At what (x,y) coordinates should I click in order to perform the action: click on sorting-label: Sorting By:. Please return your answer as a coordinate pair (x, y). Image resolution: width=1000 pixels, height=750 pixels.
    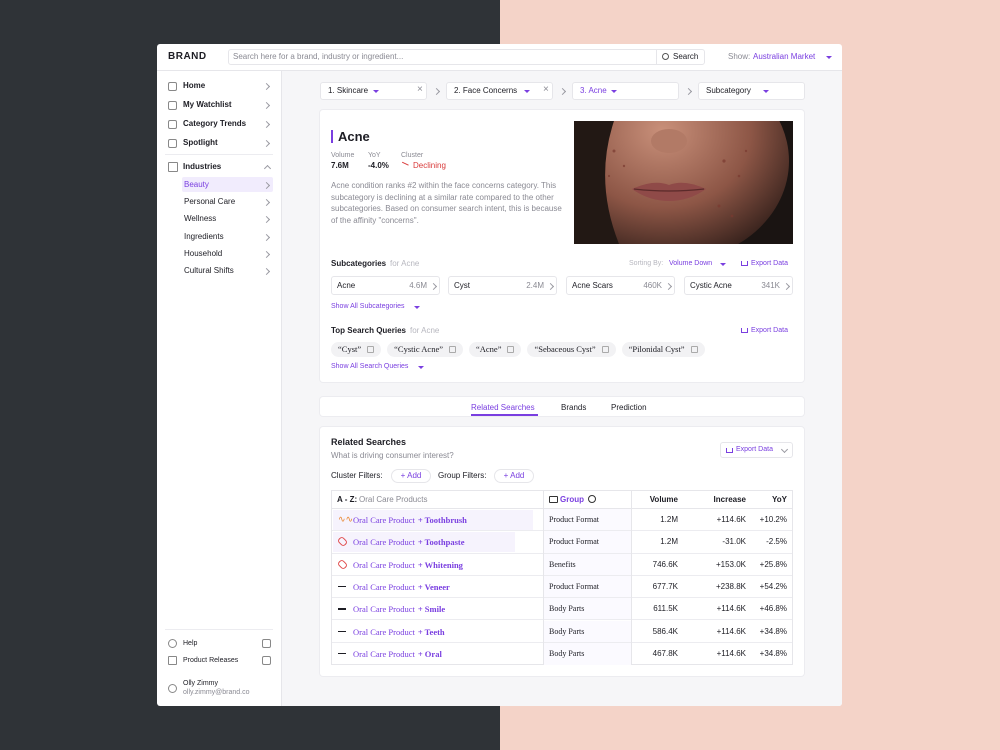
    Looking at the image, I should click on (646, 263).